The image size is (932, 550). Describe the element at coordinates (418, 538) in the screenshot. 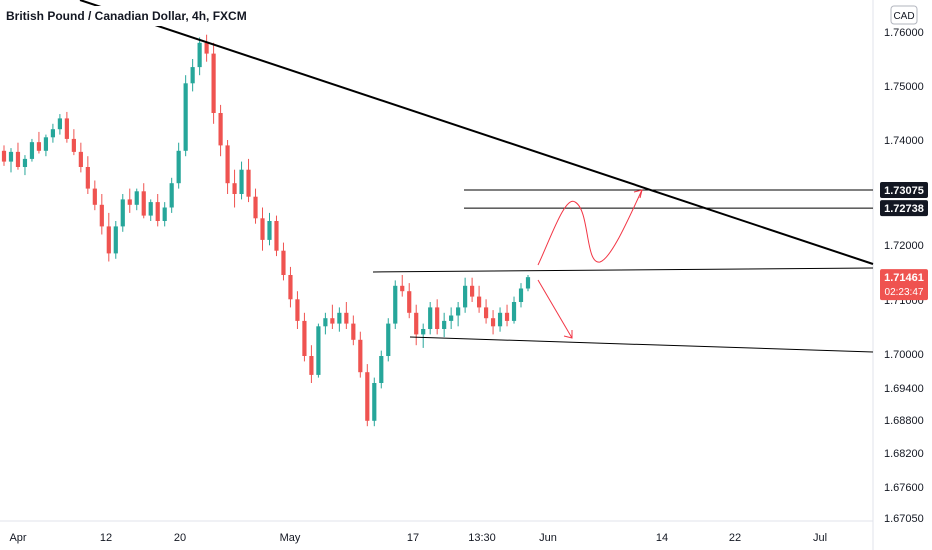

I see `time-axis: Apr 12 20 May 17 13:30 Jun 14 22 Jul` at that location.